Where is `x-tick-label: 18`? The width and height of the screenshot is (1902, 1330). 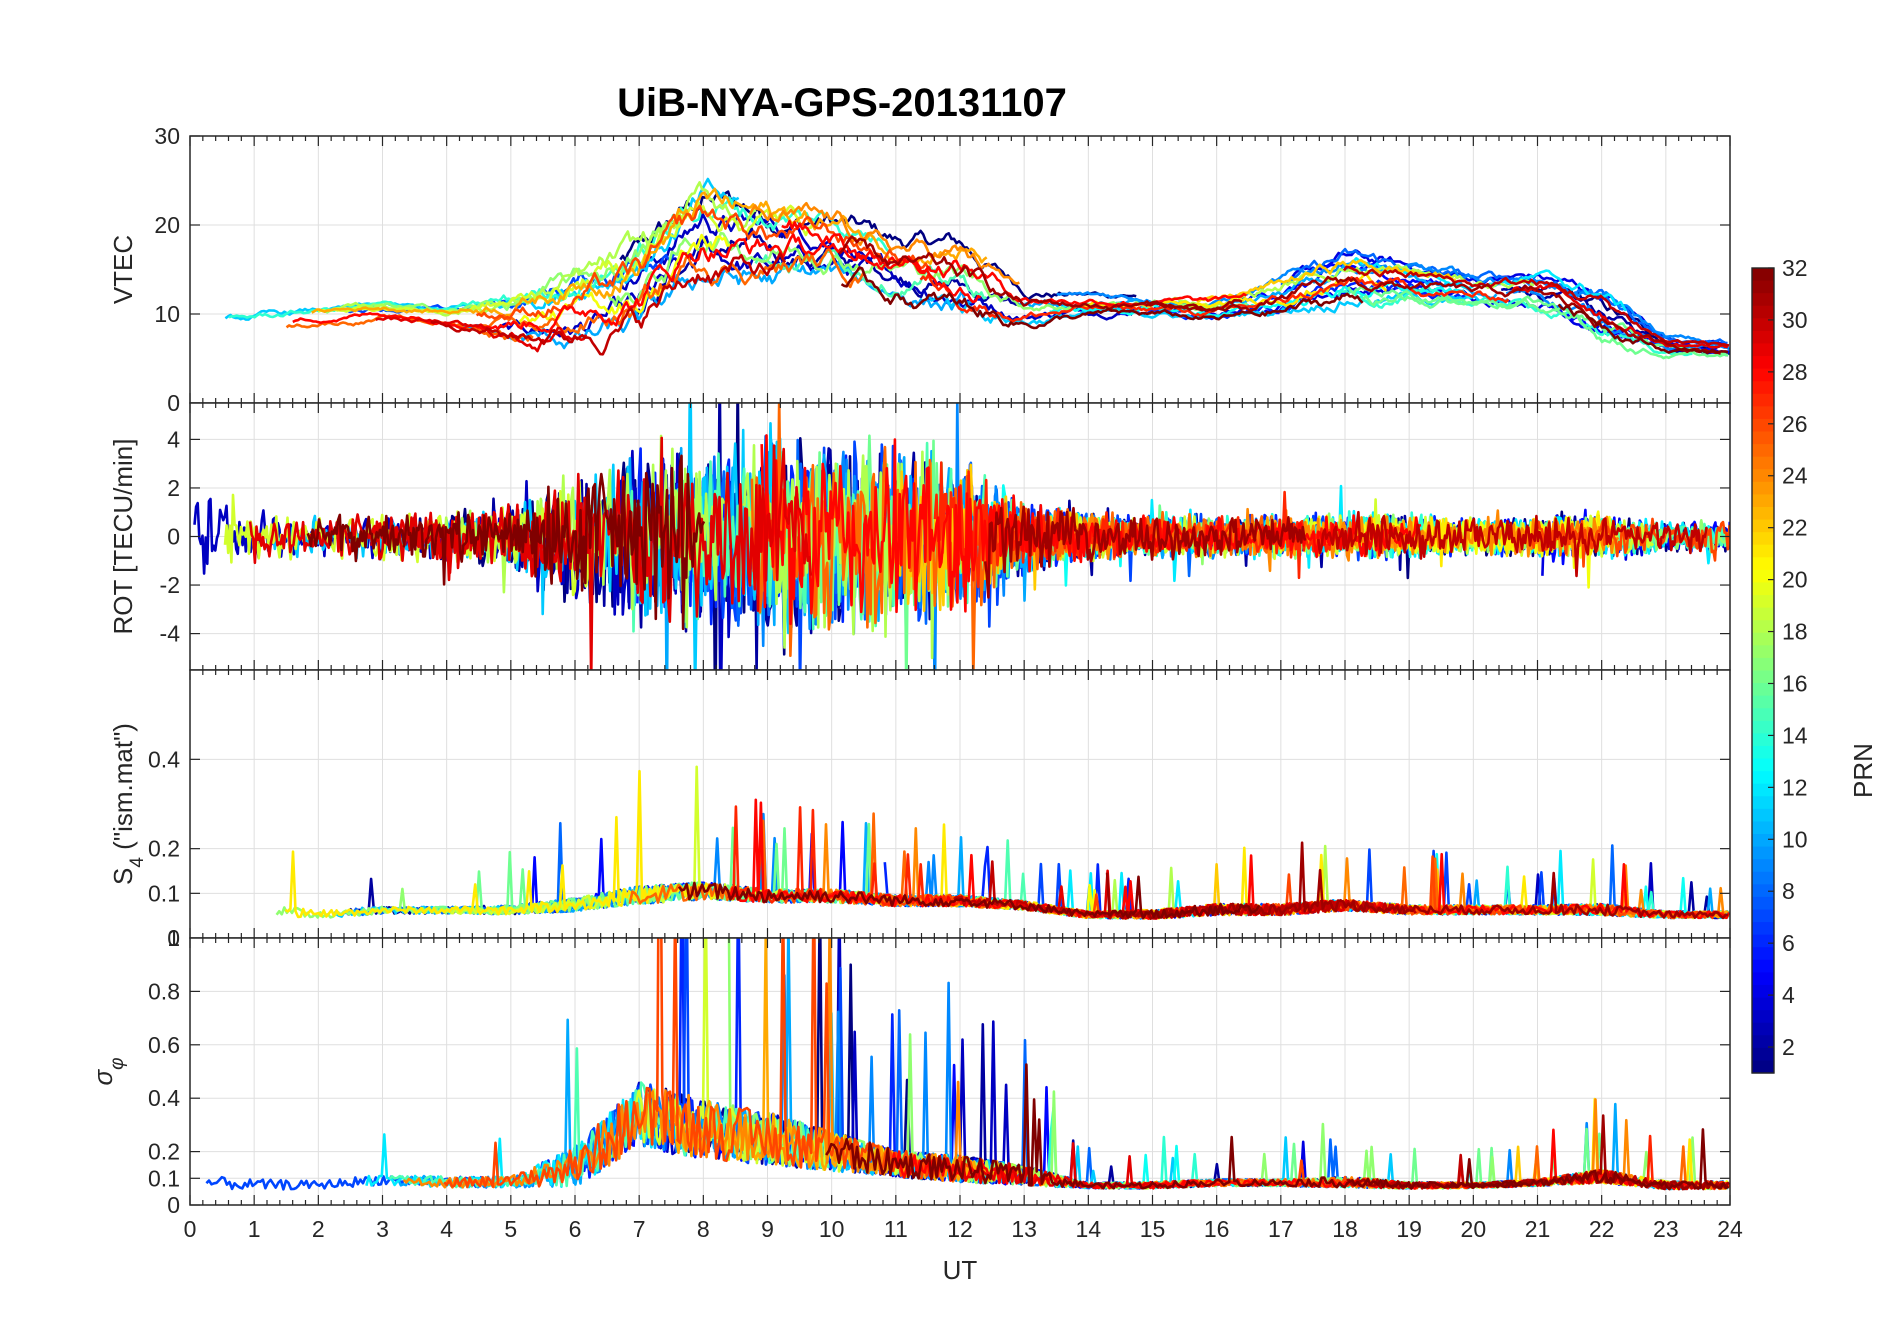
x-tick-label: 18 is located at coordinates (1345, 1229).